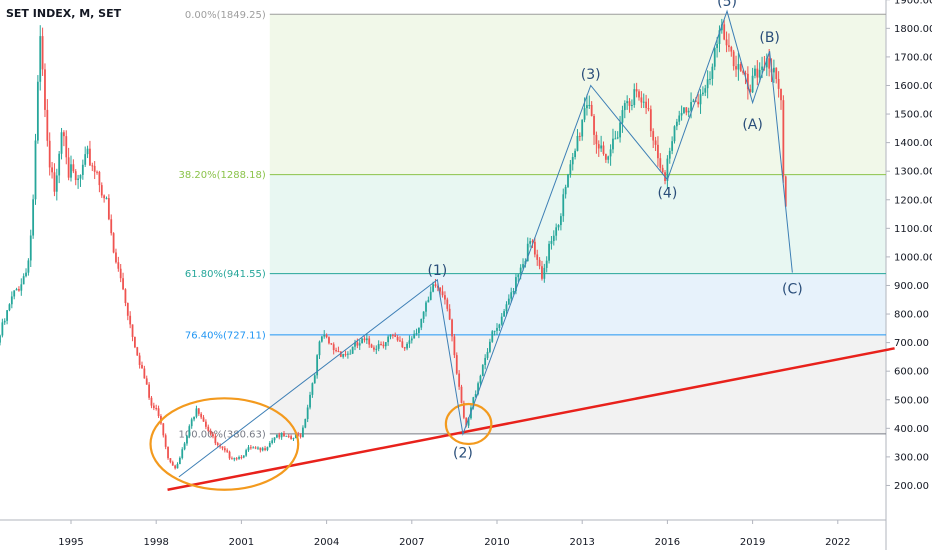  Describe the element at coordinates (222, 175) in the screenshot. I see `fib-label: 38.20%(1288.18)` at that location.